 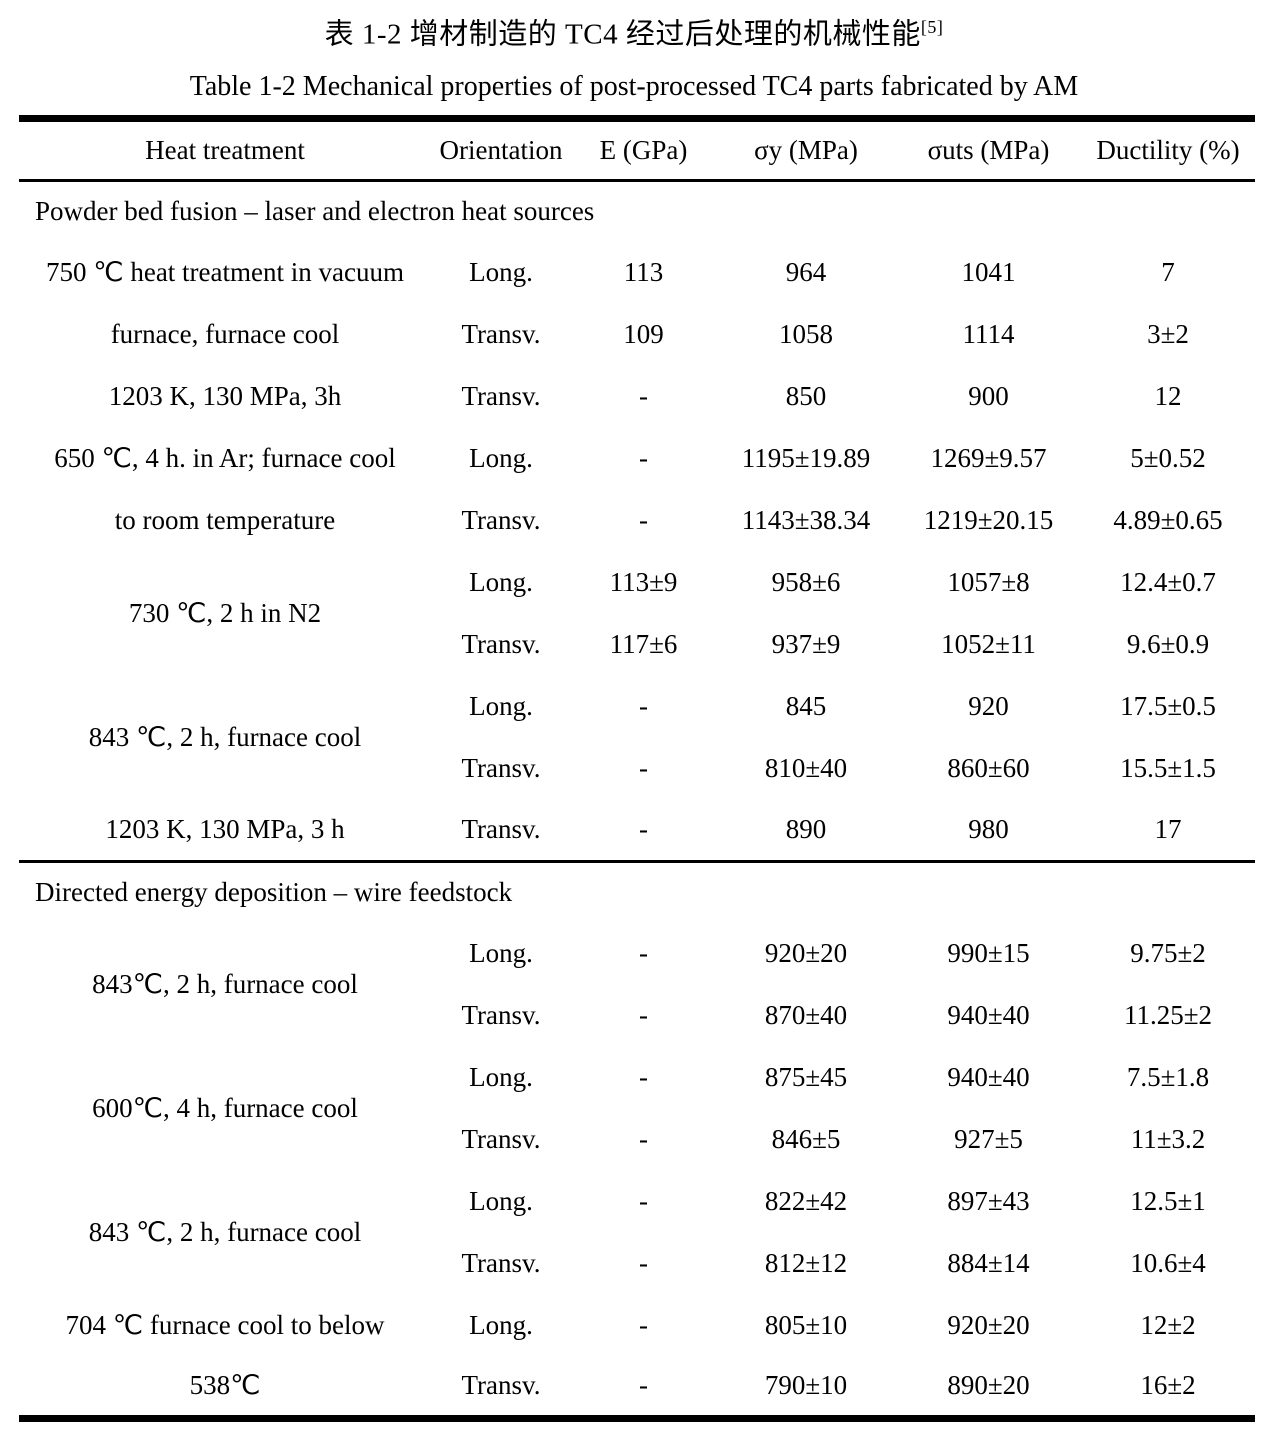 What do you see at coordinates (988, 457) in the screenshot?
I see `cell-sigma-uts: 1269±9.57` at bounding box center [988, 457].